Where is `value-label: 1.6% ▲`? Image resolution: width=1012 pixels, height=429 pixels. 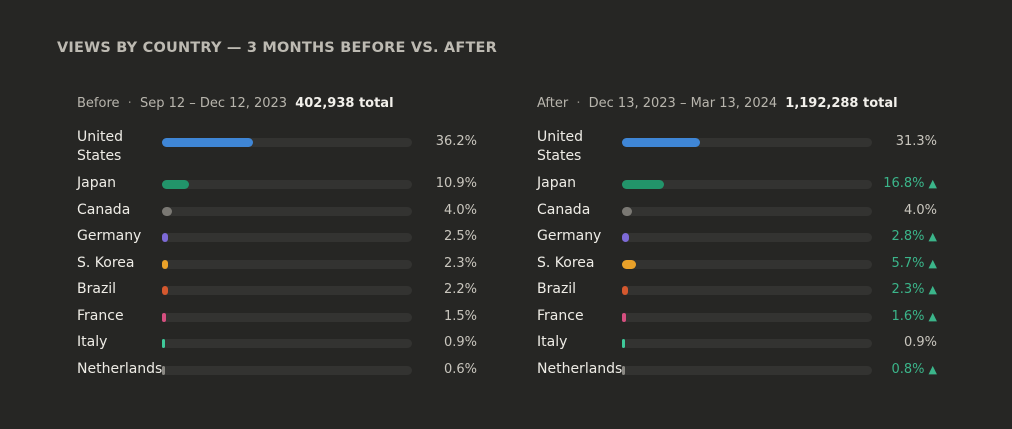 value-label: 1.6% ▲ is located at coordinates (902, 316).